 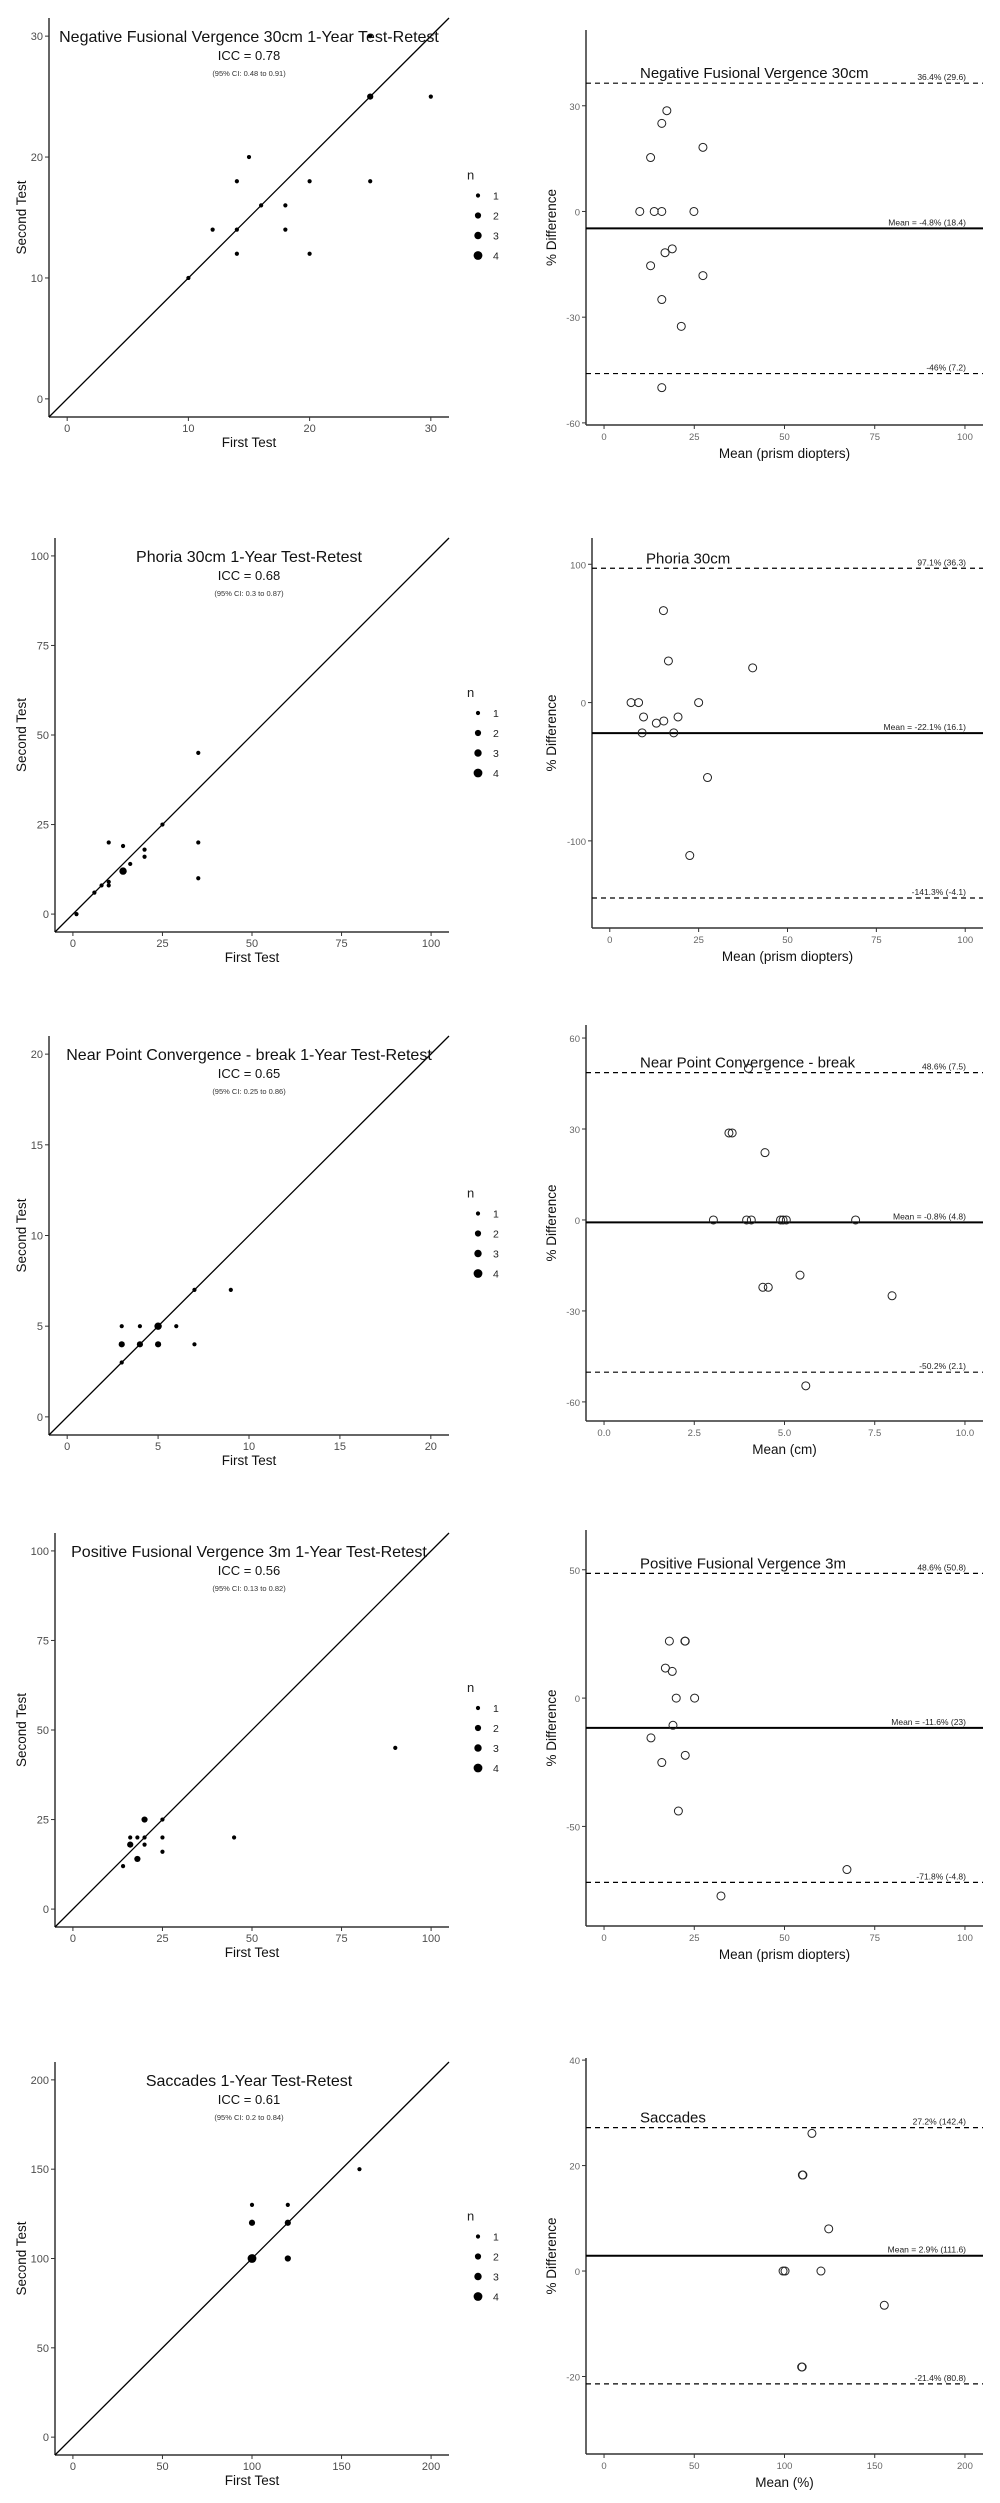 What do you see at coordinates (249, 1447) in the screenshot?
I see `x-tick-label: 10` at bounding box center [249, 1447].